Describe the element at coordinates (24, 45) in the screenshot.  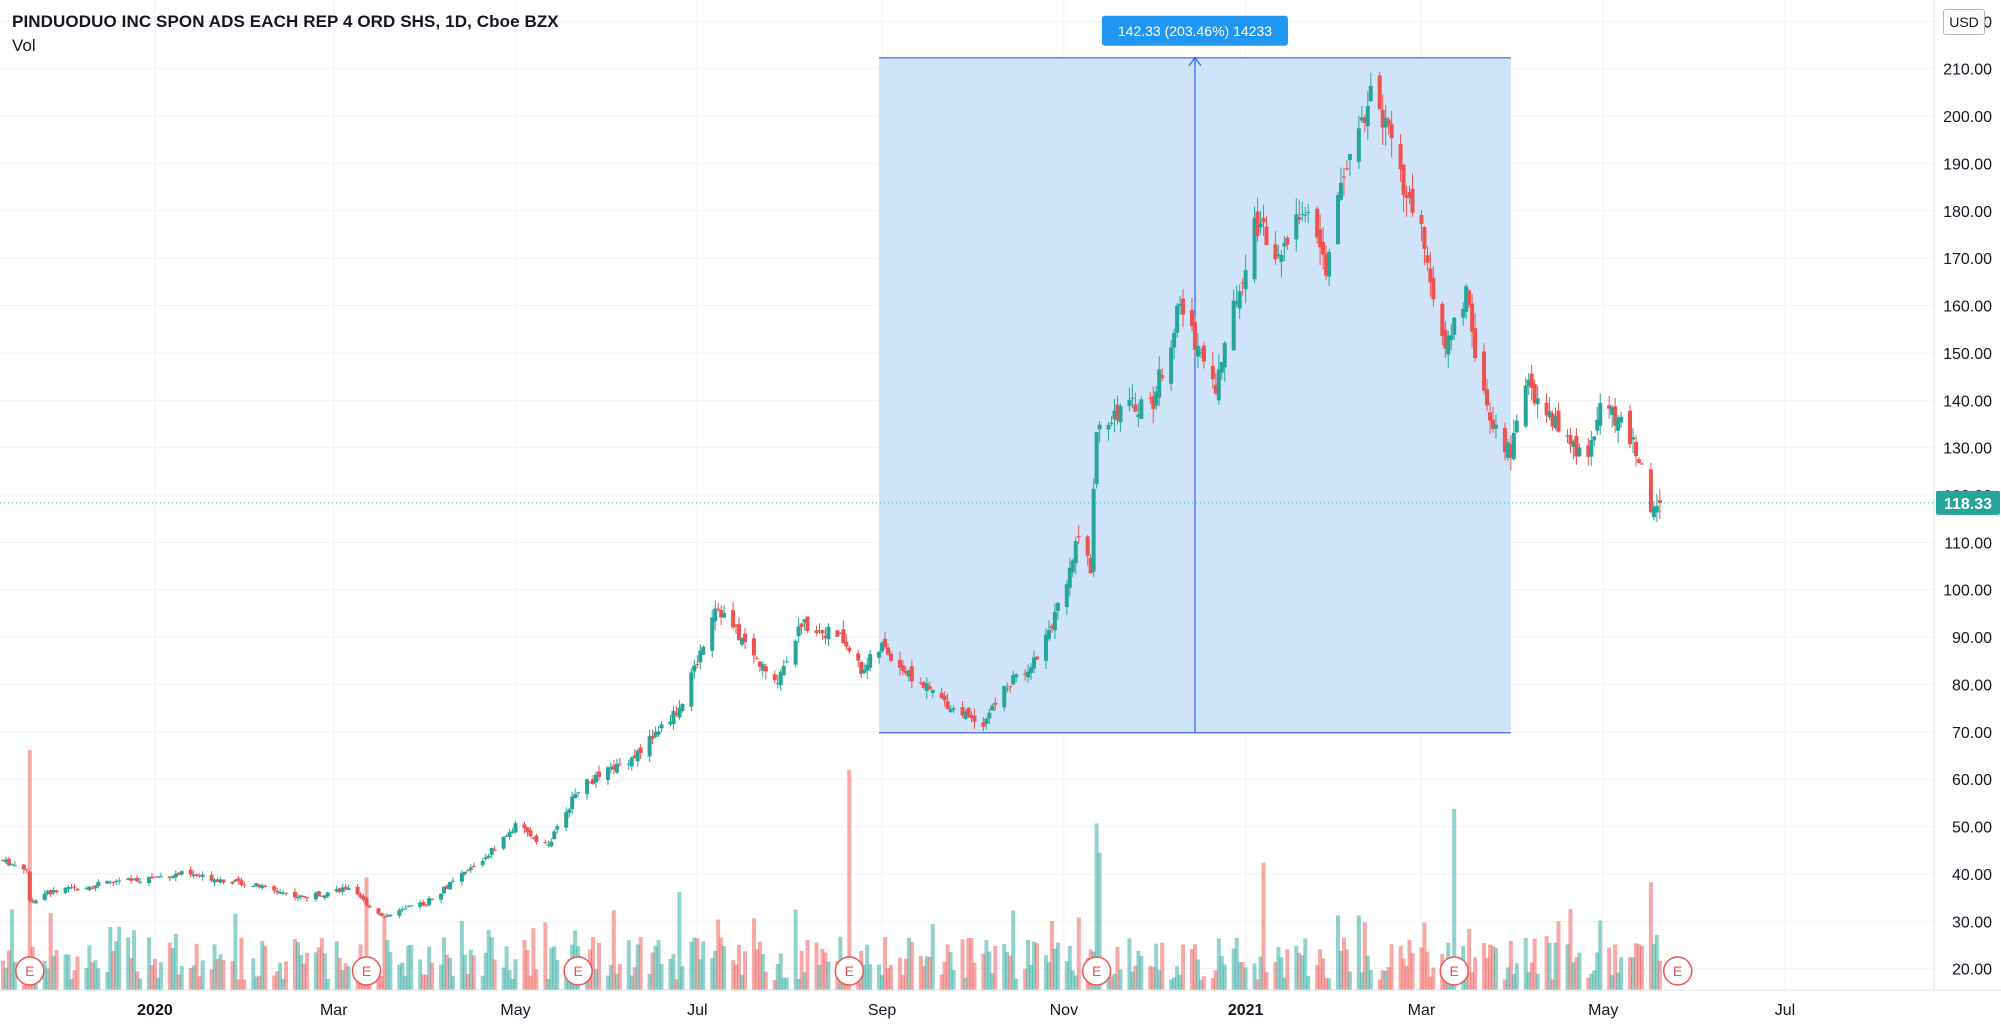
I see `volume-indicator-label: Vol` at that location.